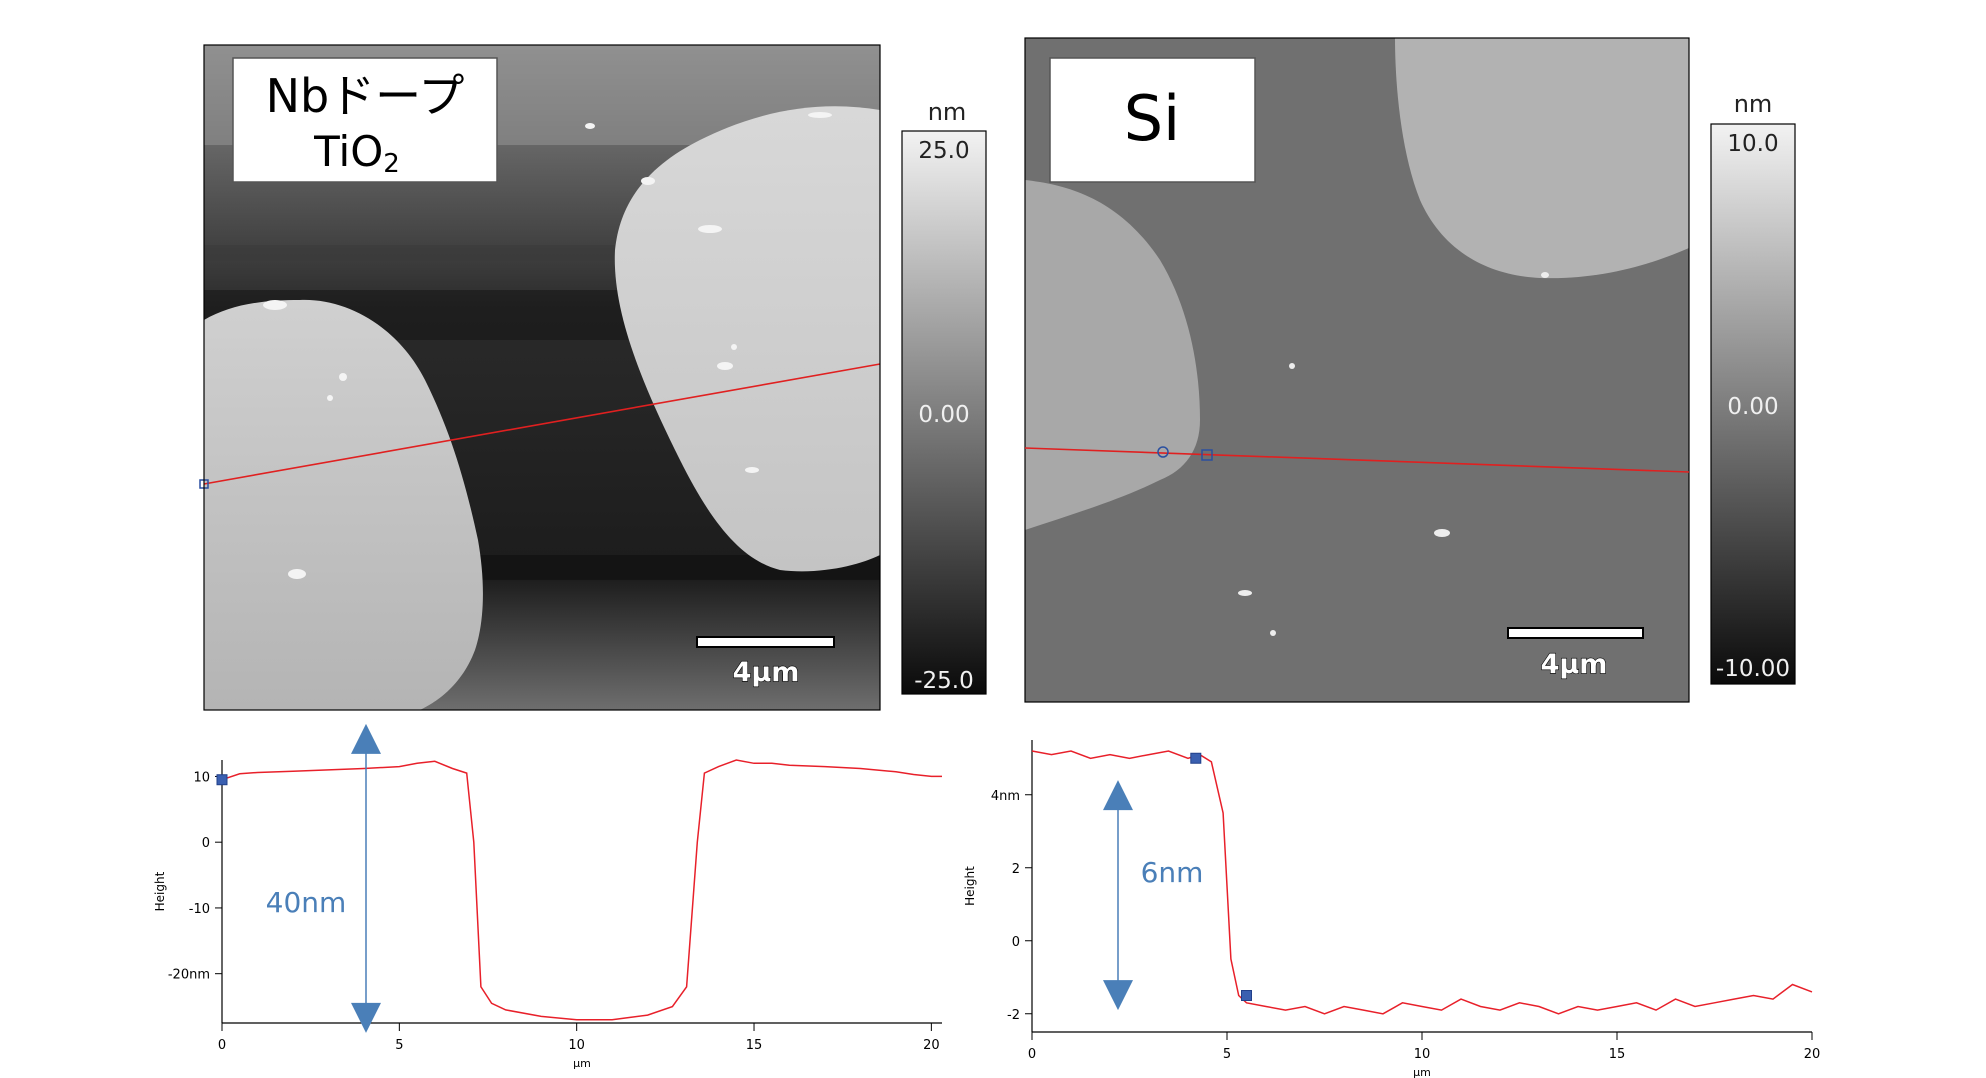 Image resolution: width=1986 pixels, height=1078 pixels. I want to click on profile-marker-square, so click(1207, 455).